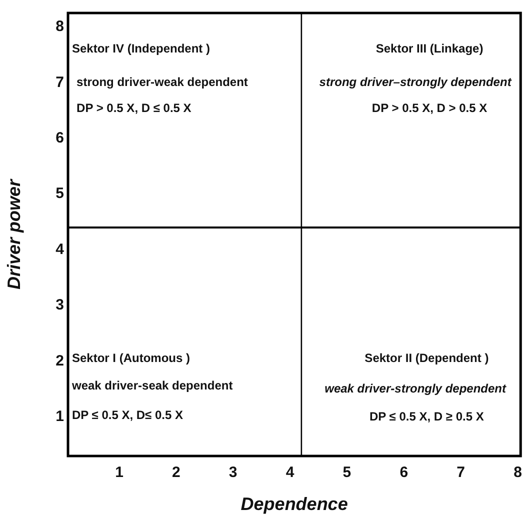  What do you see at coordinates (294, 504) in the screenshot?
I see `x-axis-title: Dependence` at bounding box center [294, 504].